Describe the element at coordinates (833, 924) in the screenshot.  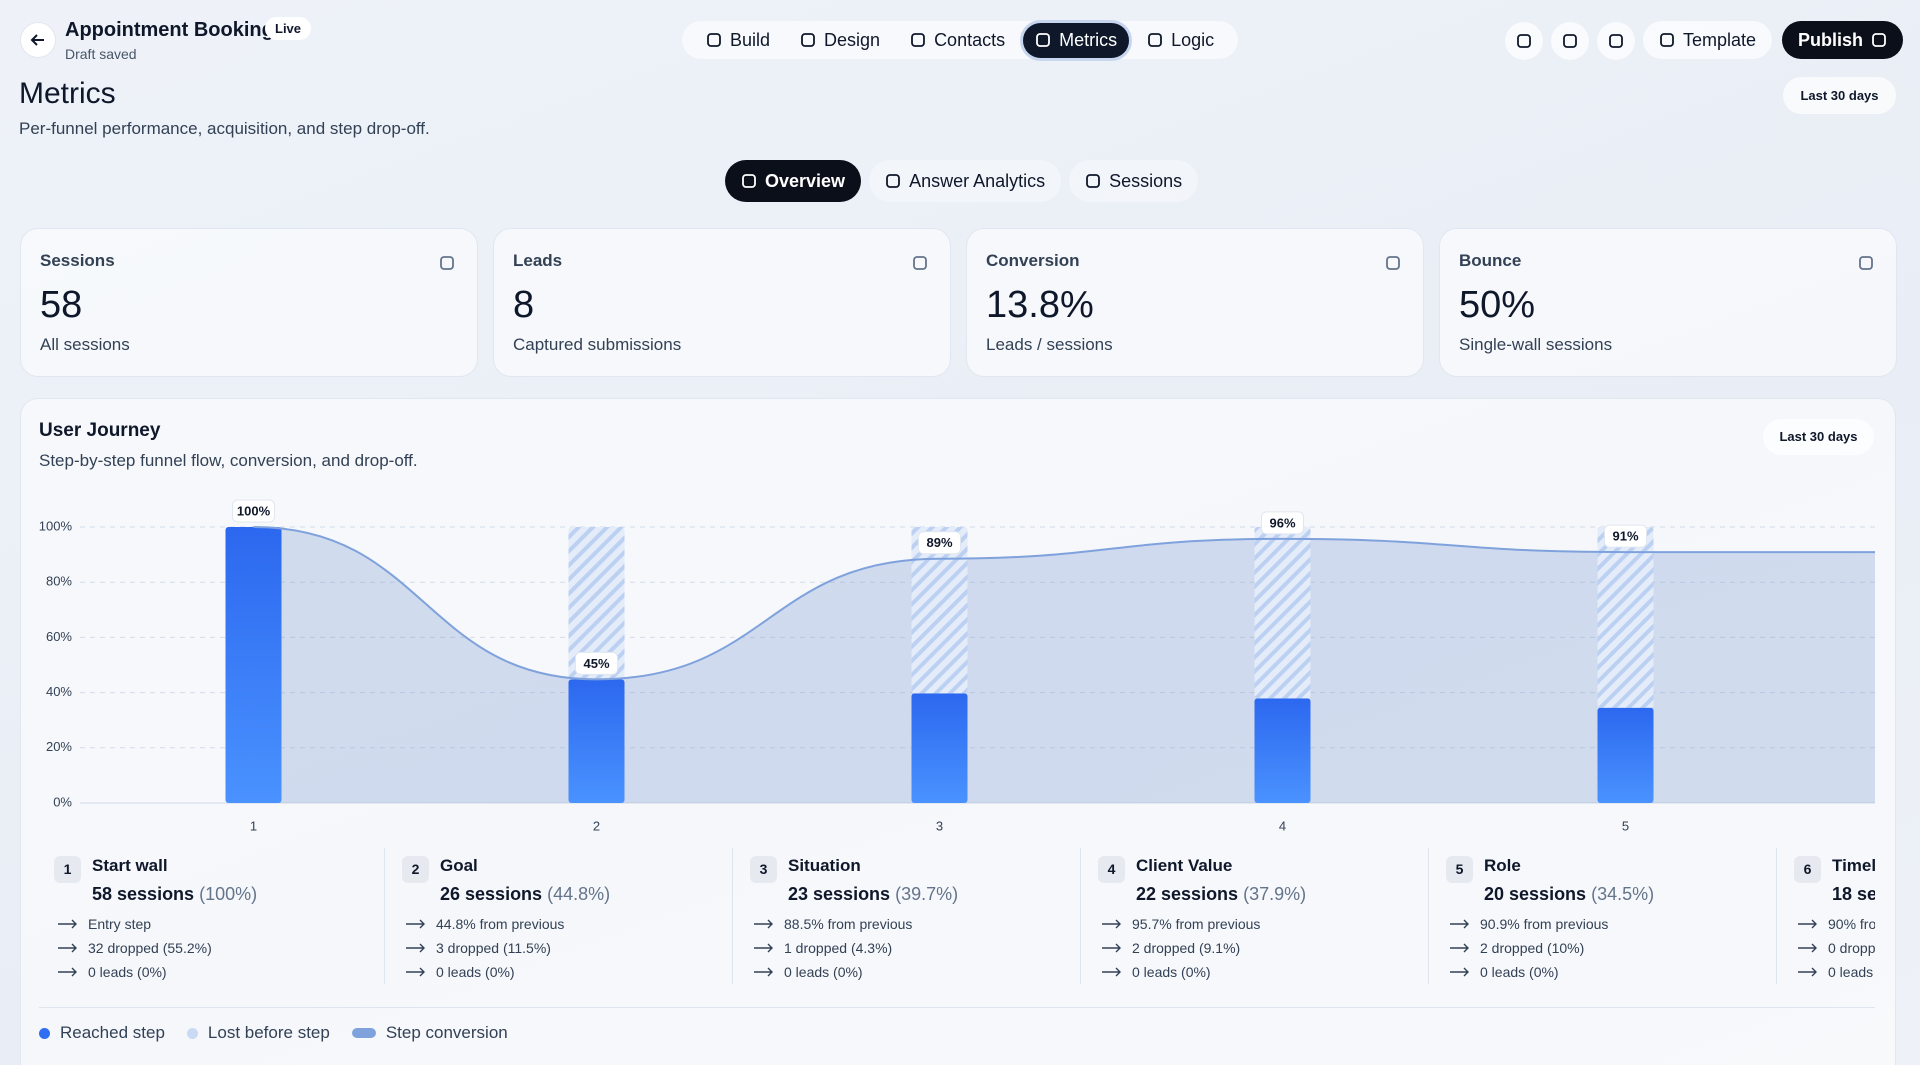
I see `step-line: 88.5% from previous` at that location.